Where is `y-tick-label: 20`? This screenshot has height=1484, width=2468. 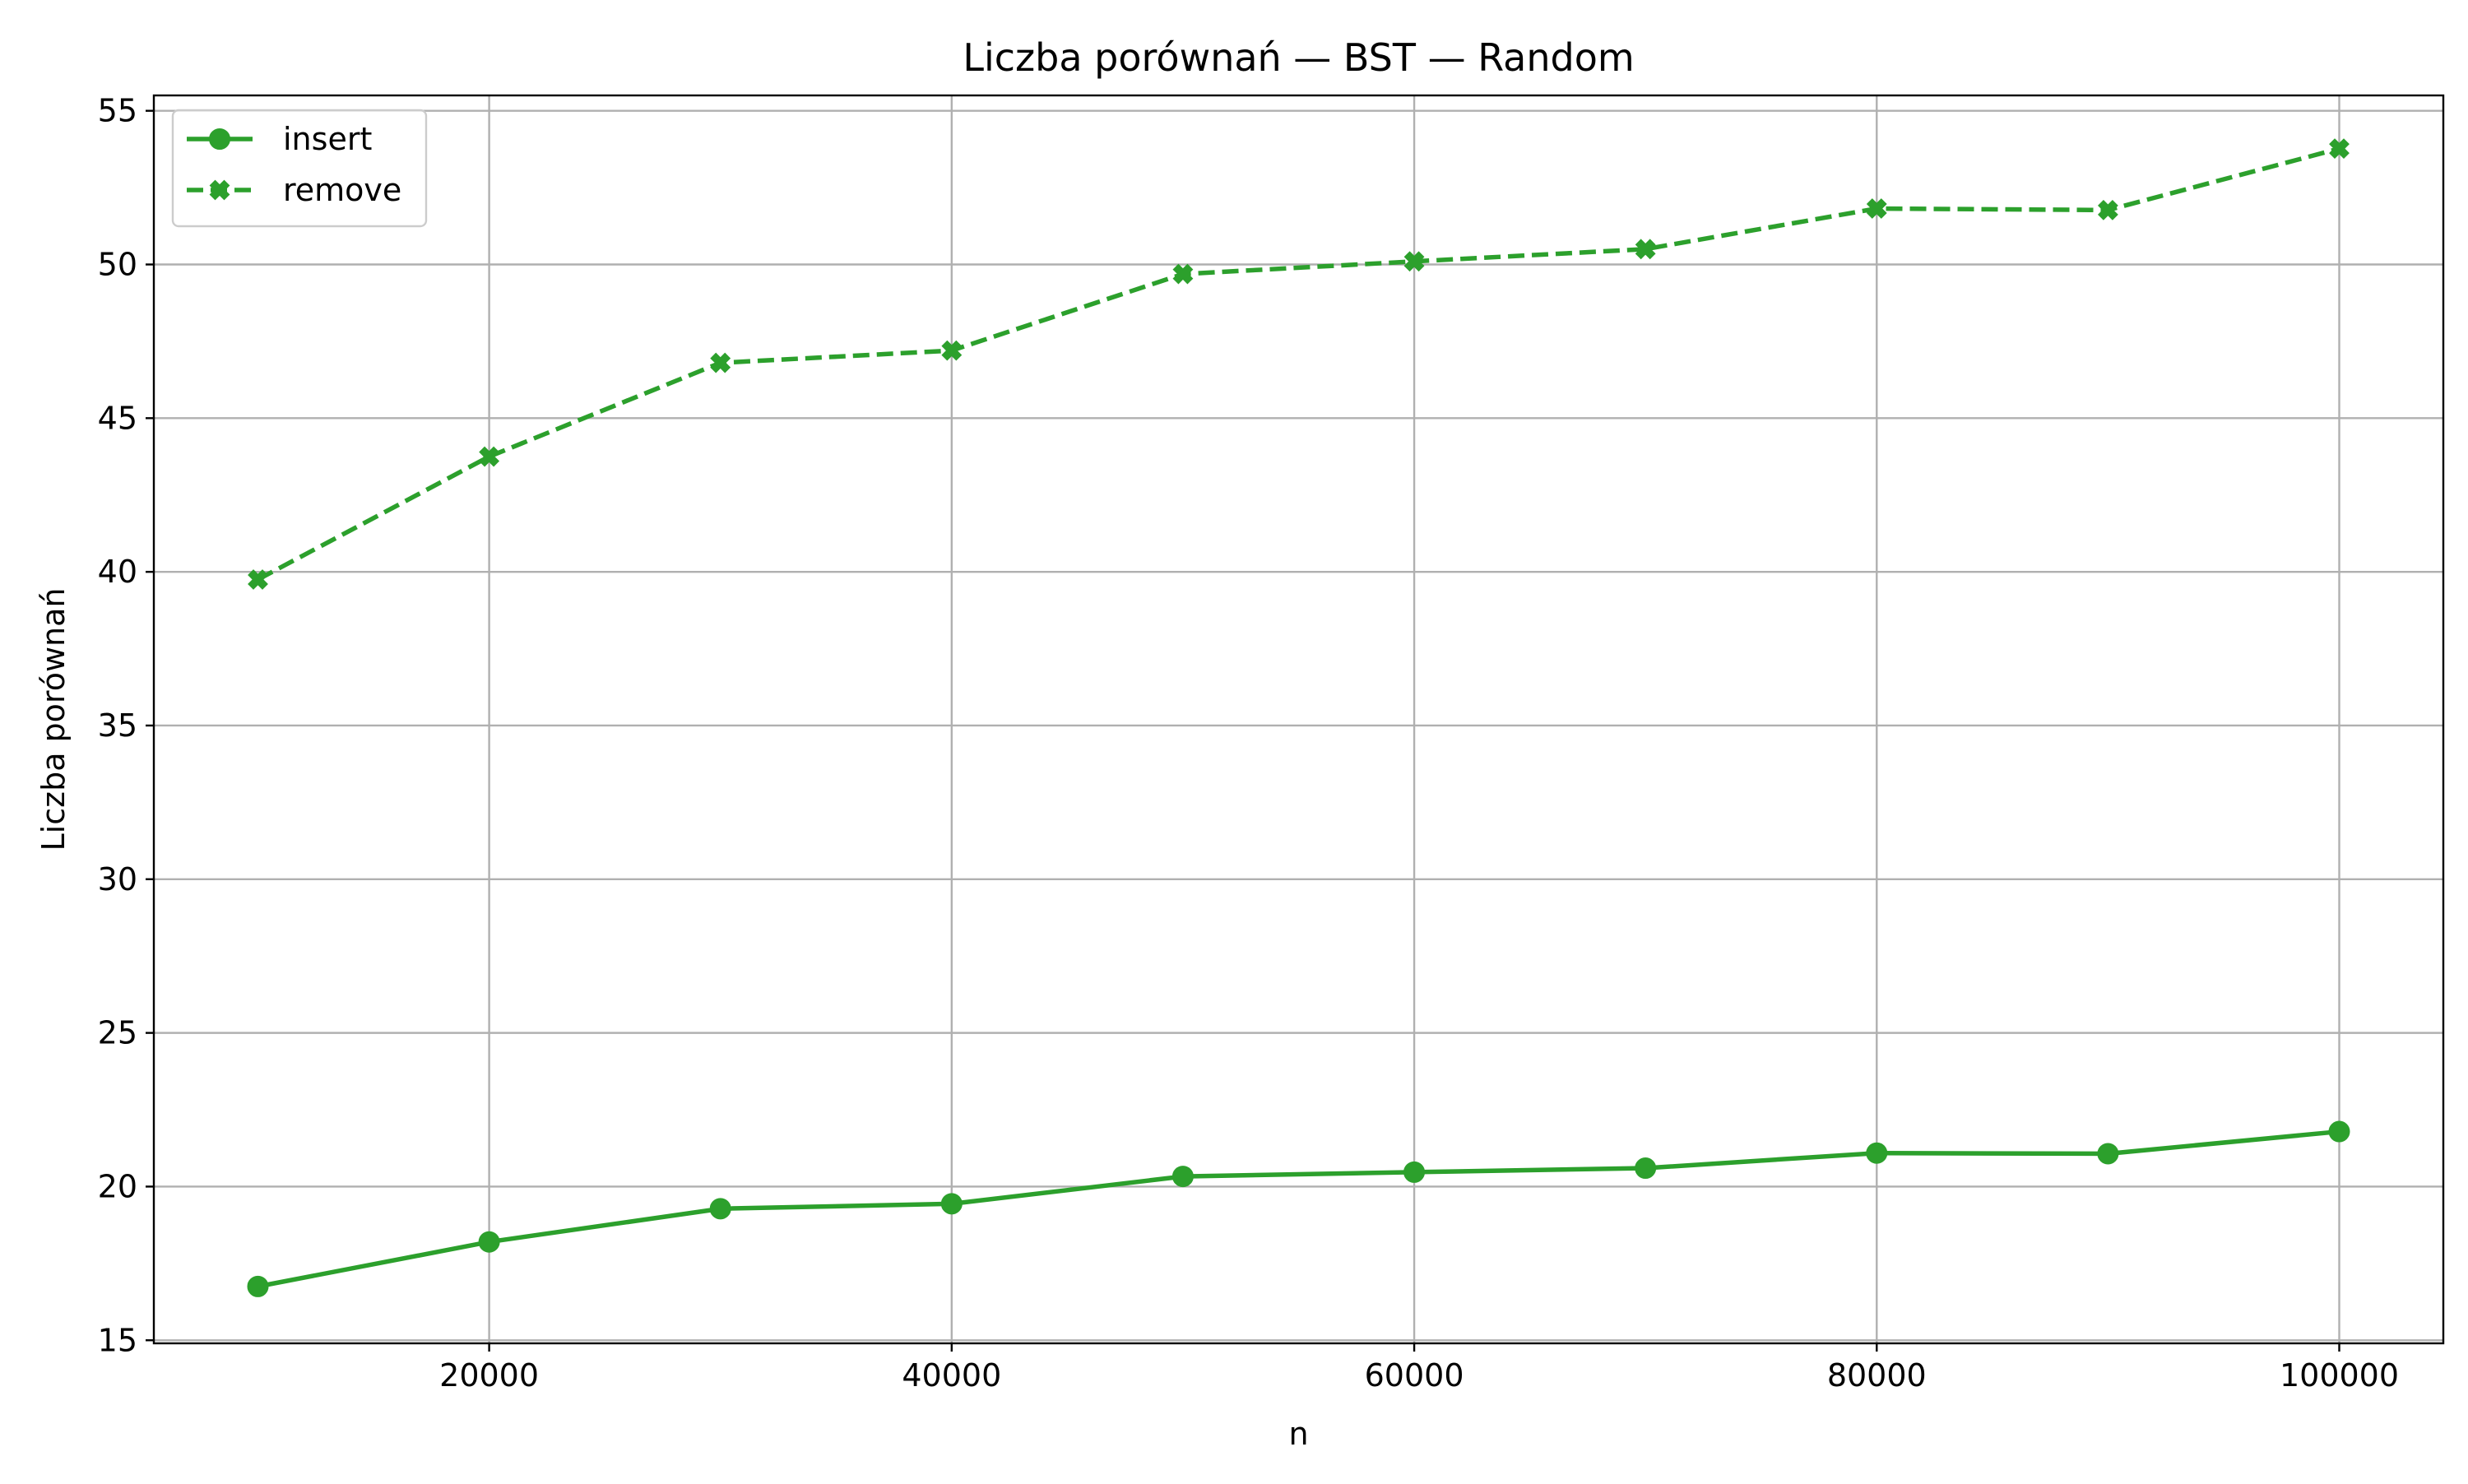
y-tick-label: 20 is located at coordinates (117, 1186).